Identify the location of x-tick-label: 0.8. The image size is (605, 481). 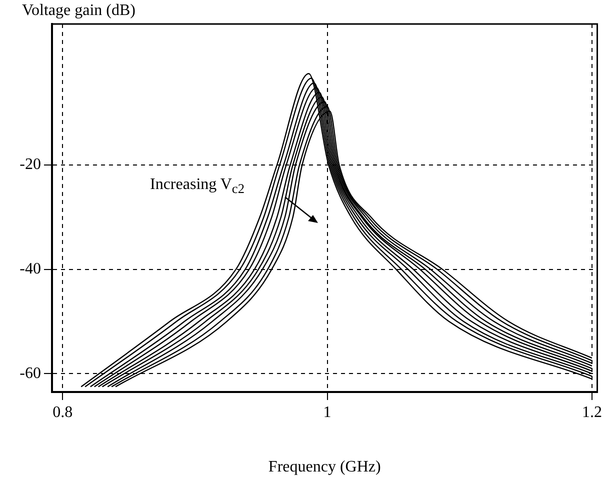
(62, 412).